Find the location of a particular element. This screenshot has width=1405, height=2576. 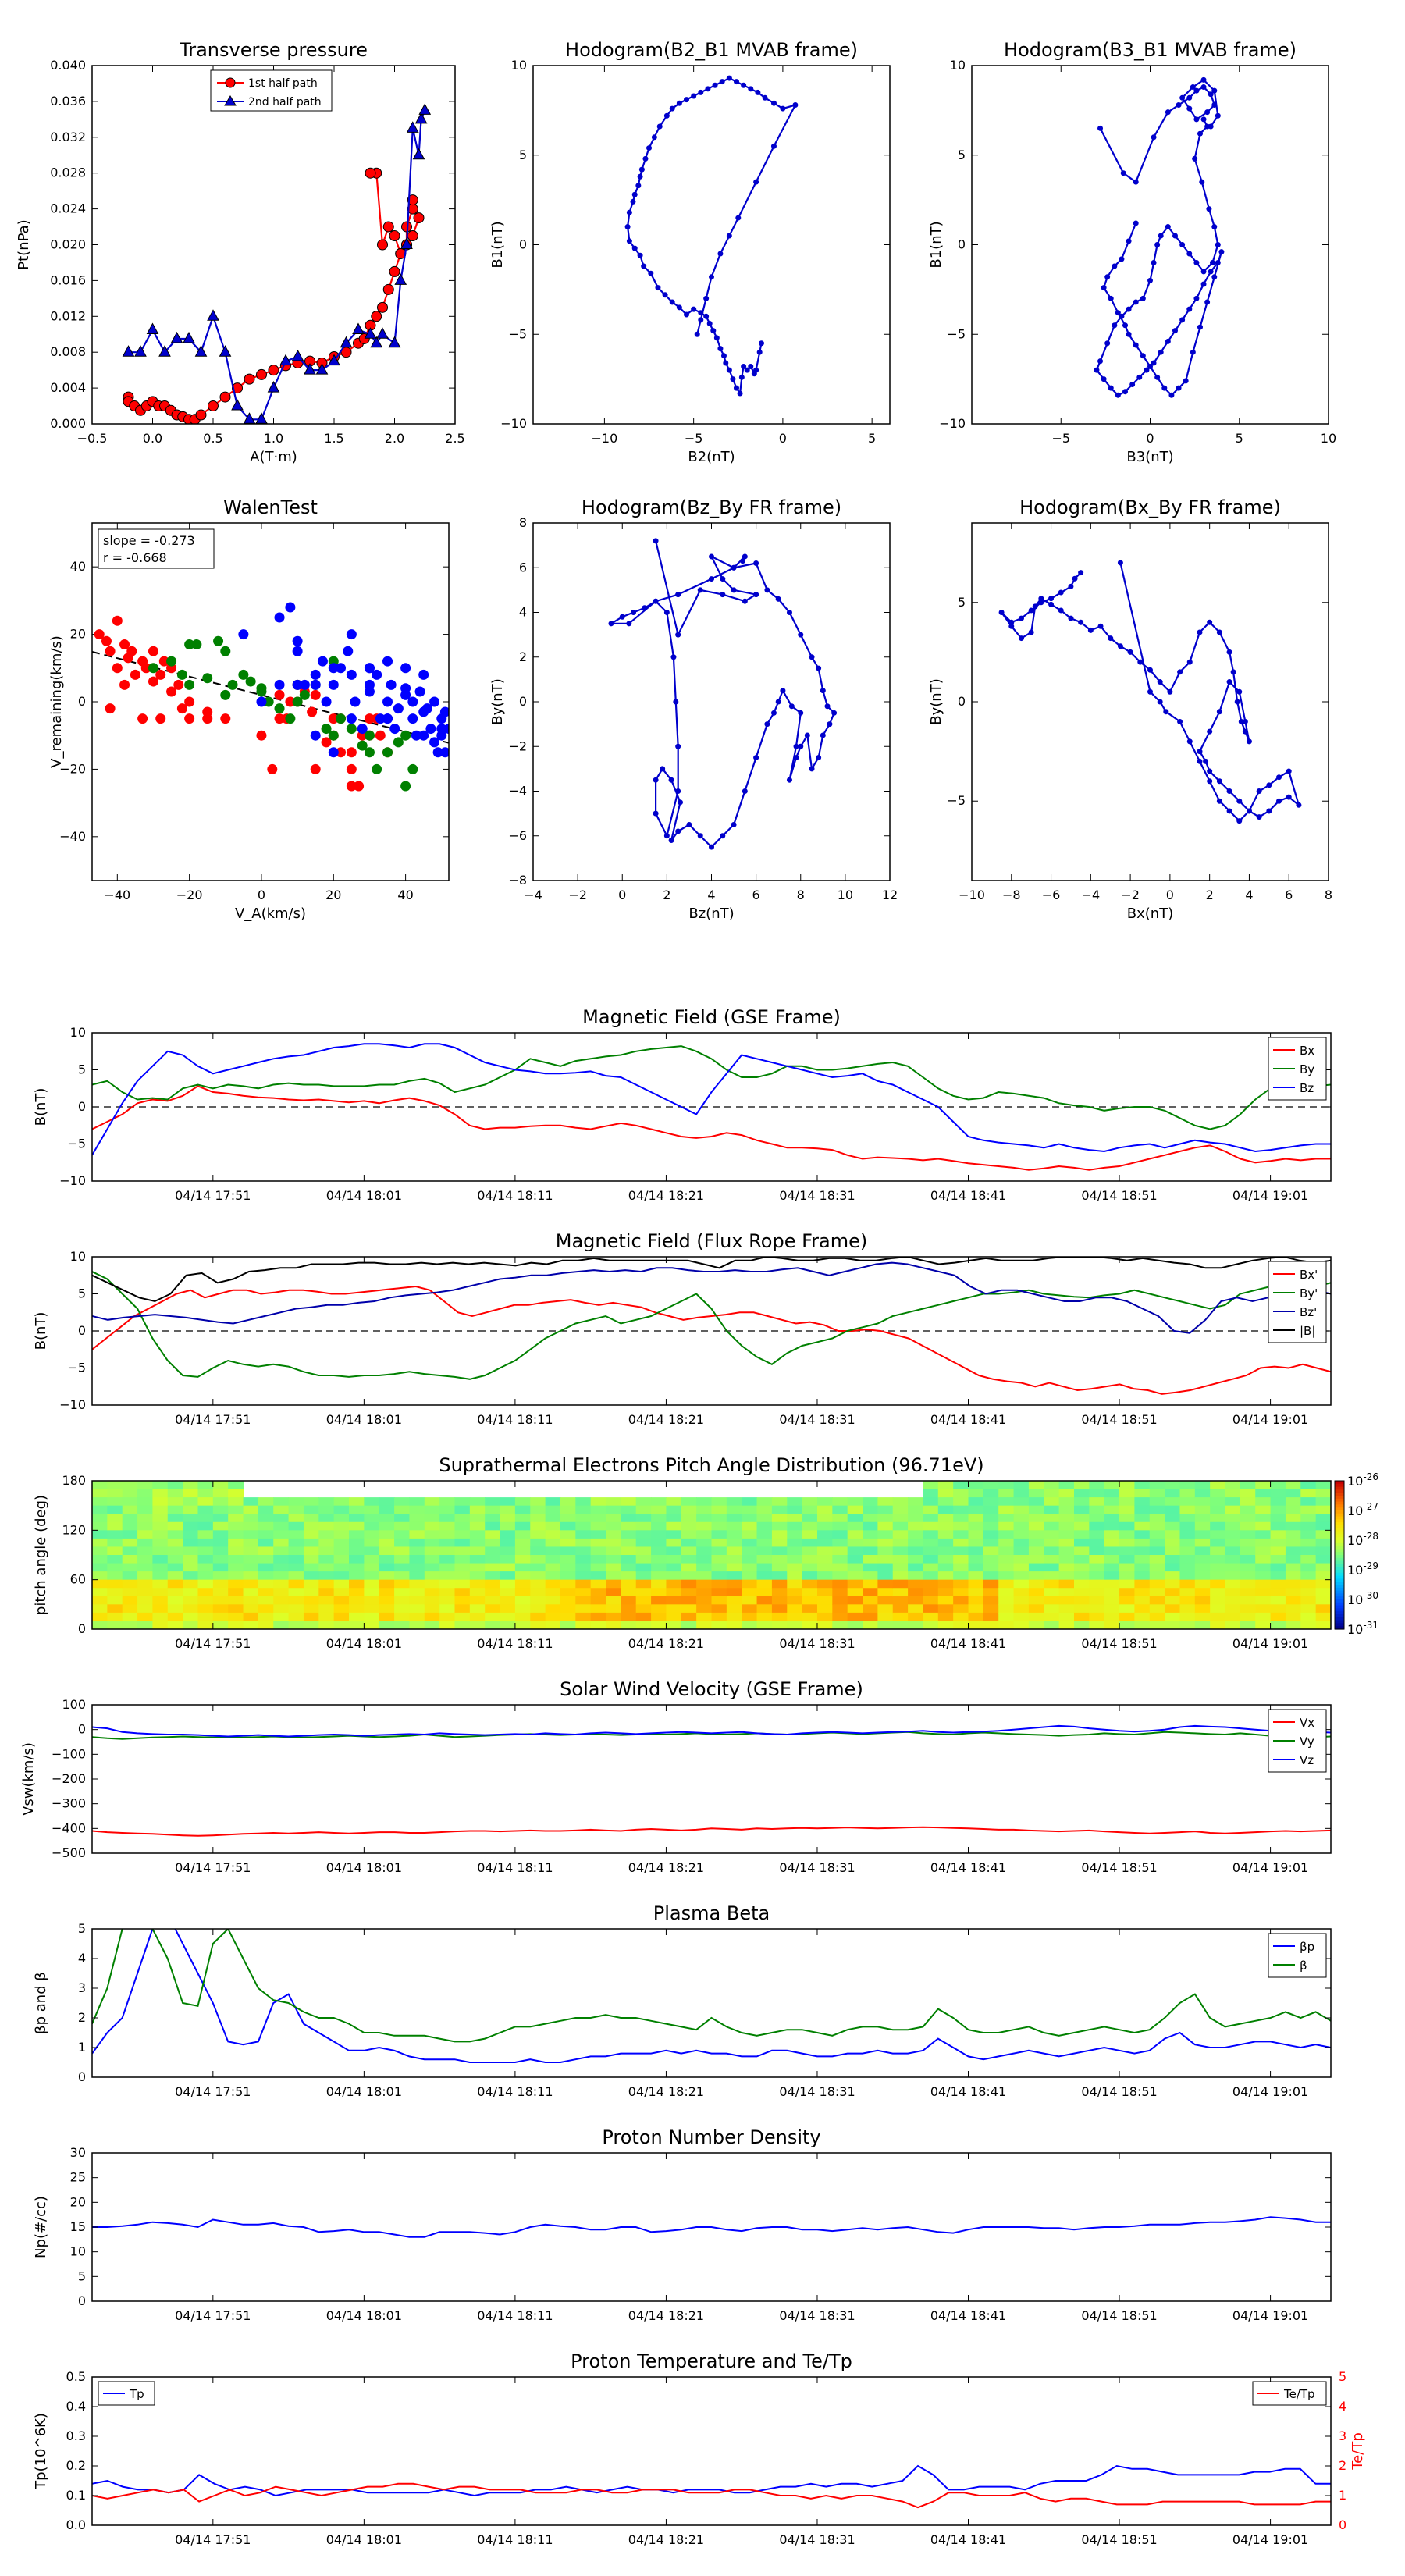

y-tick-label: −100 is located at coordinates (69, 1754).